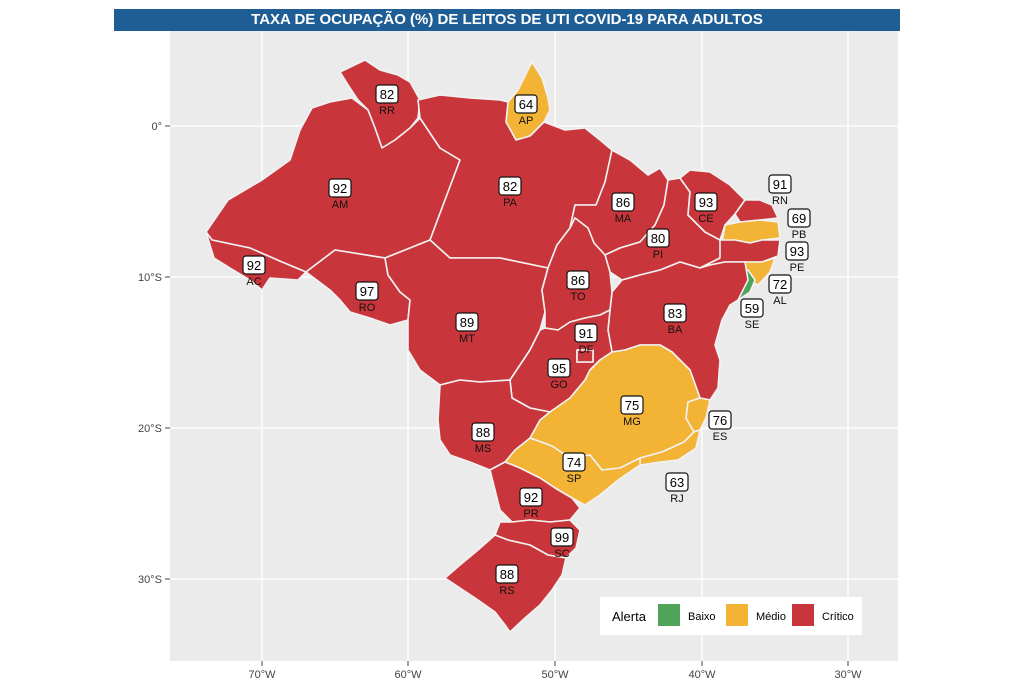 This screenshot has width=1024, height=683. I want to click on state-abbr: MA, so click(623, 219).